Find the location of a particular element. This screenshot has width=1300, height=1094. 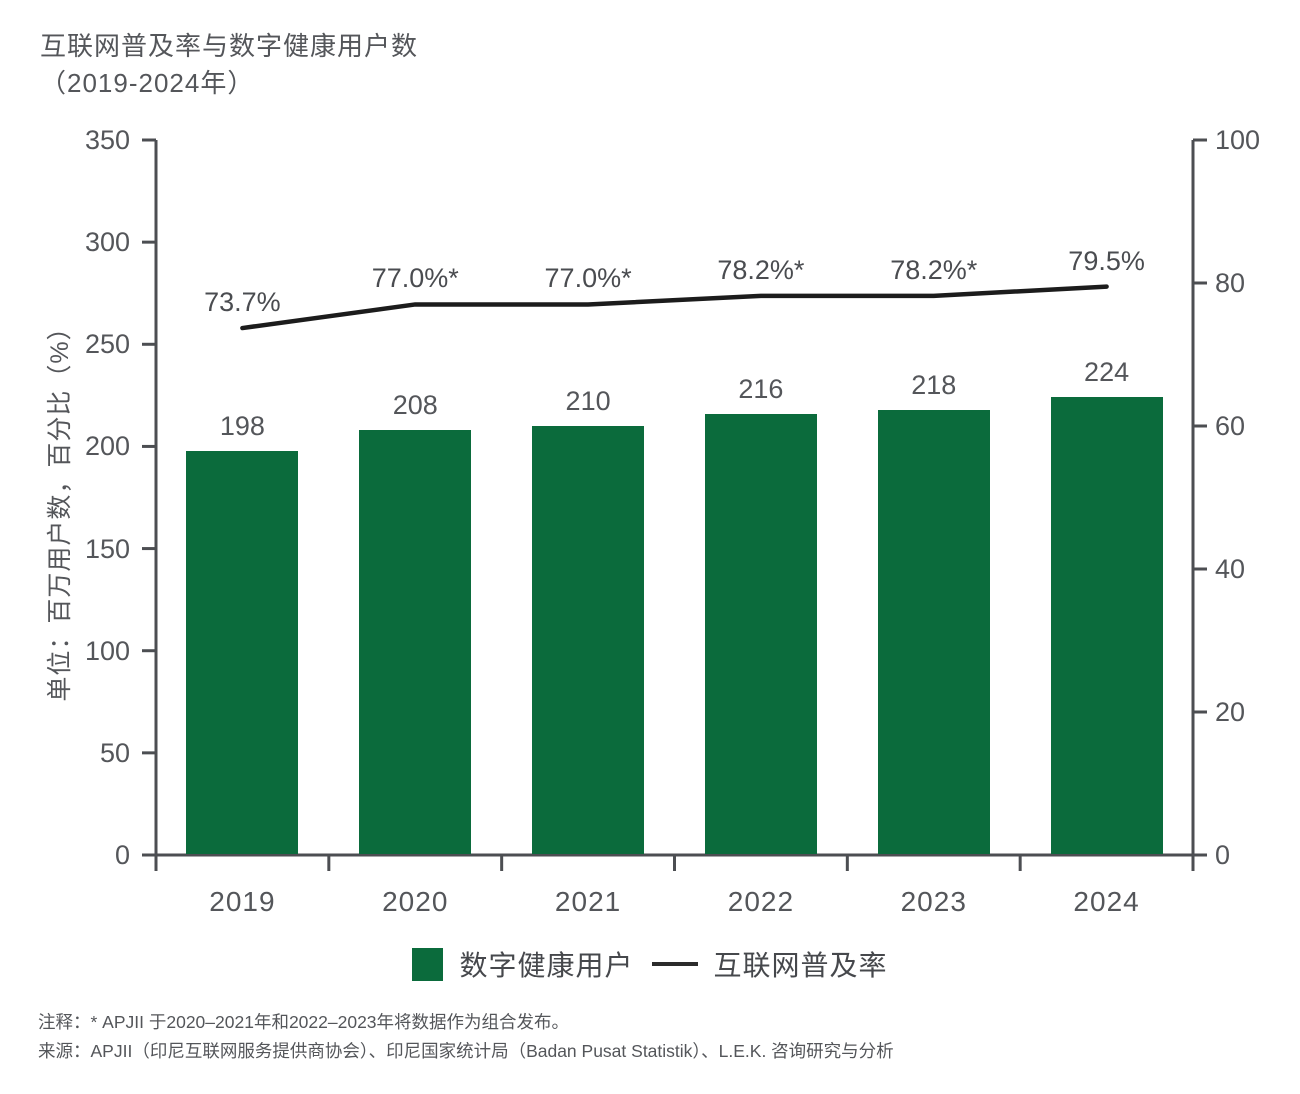

left-axis-tick-label: 150 is located at coordinates (107, 548).